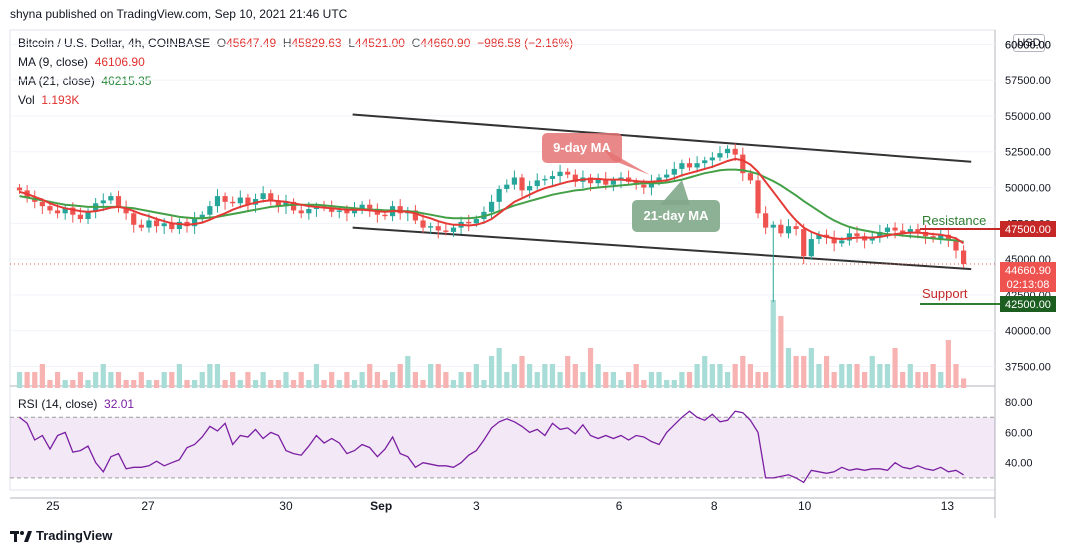 The image size is (1071, 554). Describe the element at coordinates (948, 506) in the screenshot. I see `time-tick-label: 13` at that location.